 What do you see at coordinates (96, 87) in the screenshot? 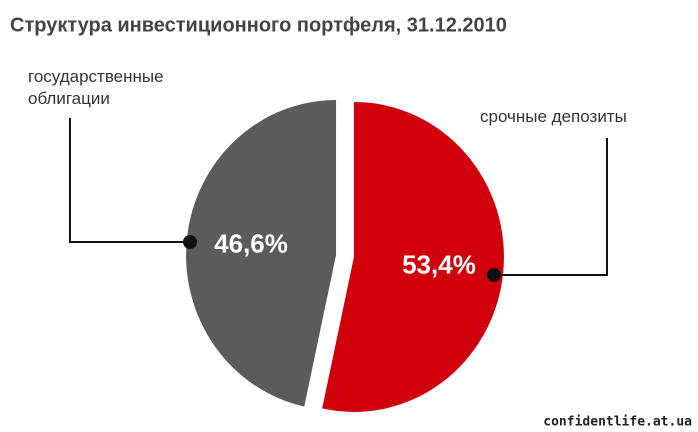
I see `legend-label: государственные облигации` at bounding box center [96, 87].